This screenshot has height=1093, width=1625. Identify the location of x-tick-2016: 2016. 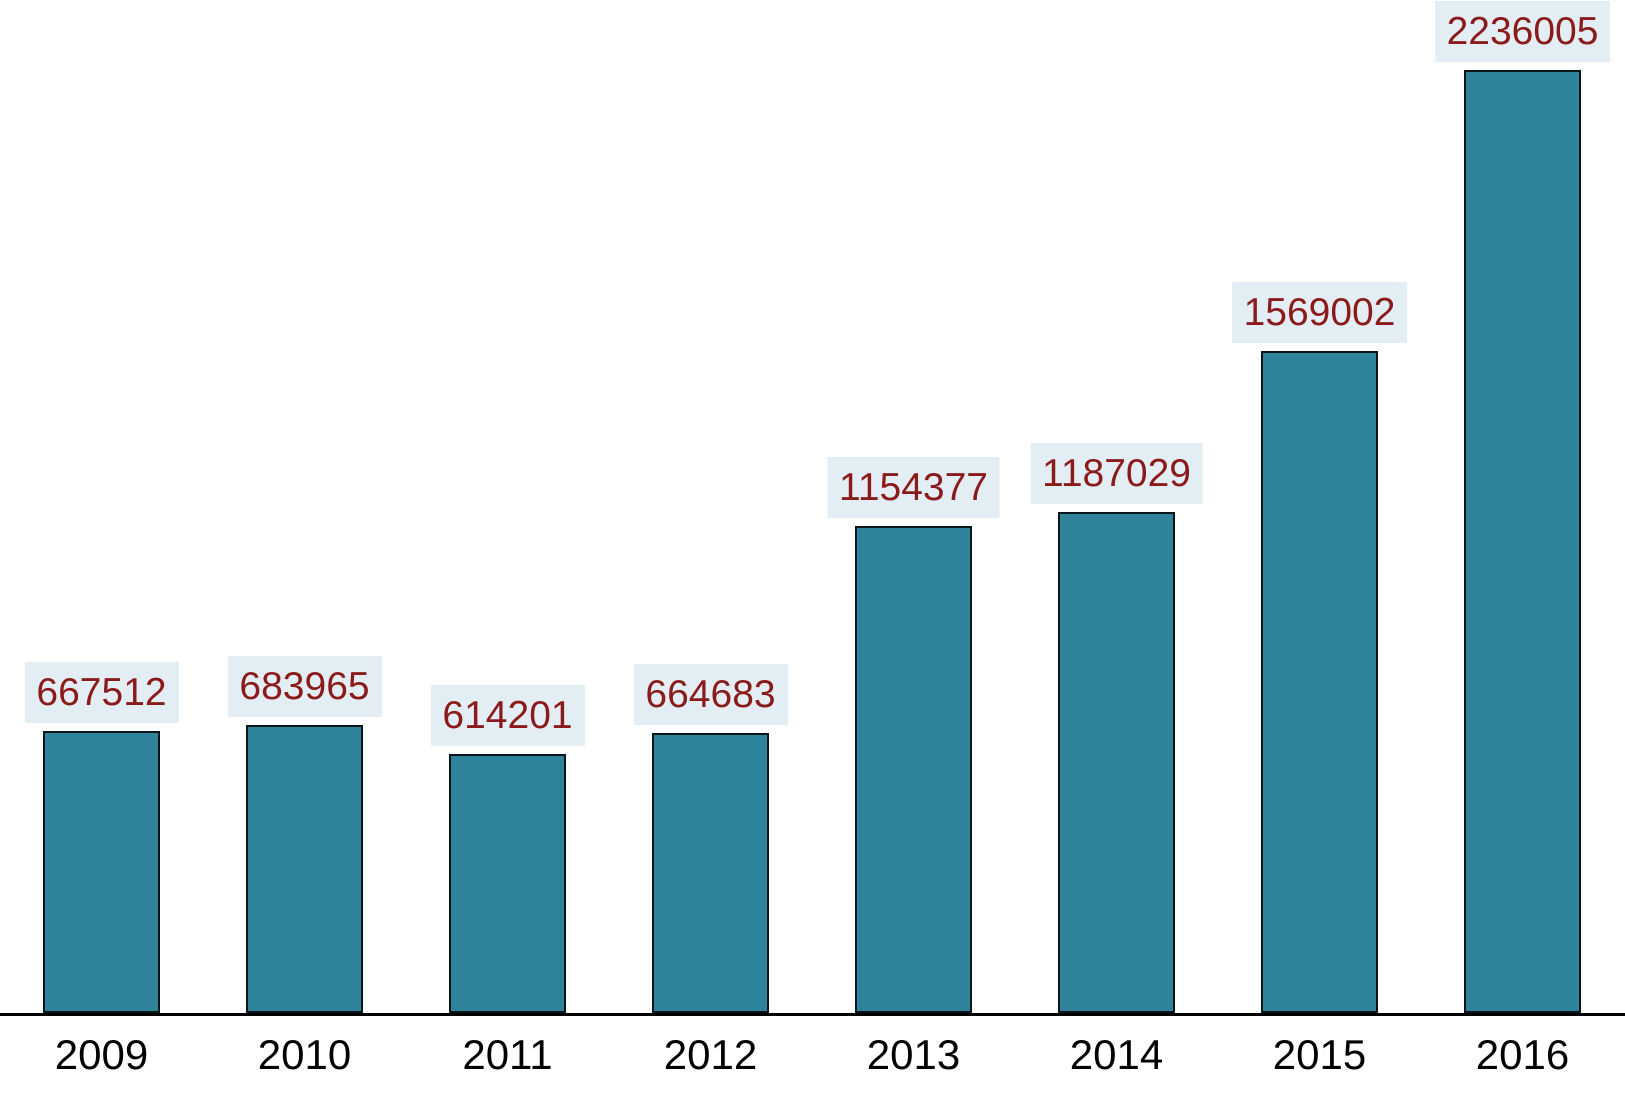
(1522, 1054).